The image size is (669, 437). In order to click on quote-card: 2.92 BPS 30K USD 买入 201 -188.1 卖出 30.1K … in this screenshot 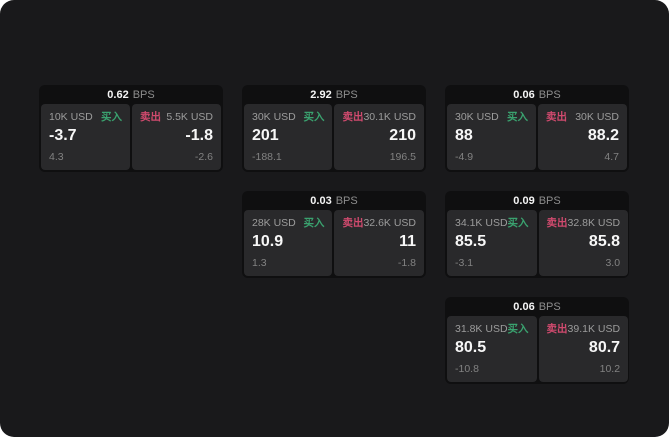, I will do `click(334, 128)`.